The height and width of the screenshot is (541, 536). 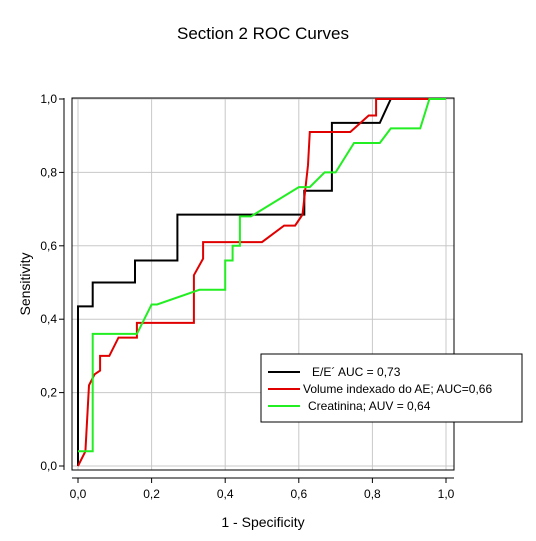 I want to click on y-axis-title: Sensitivity, so click(x=25, y=283).